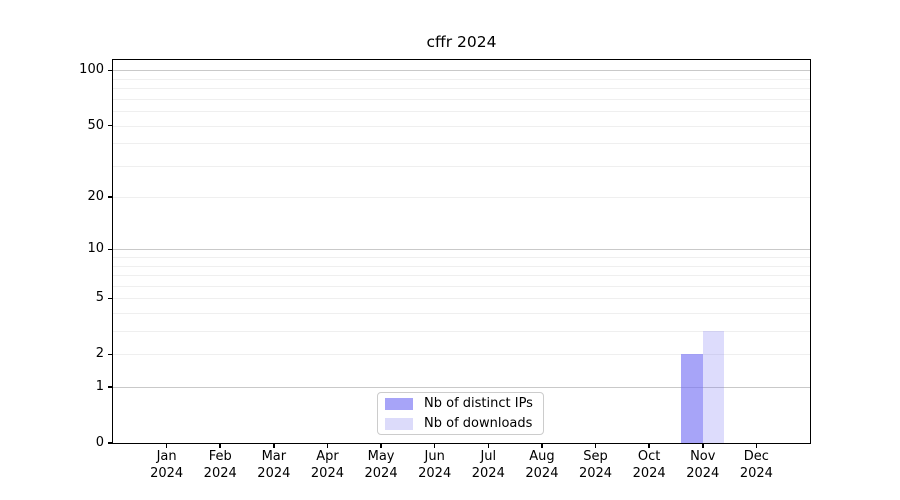 Image resolution: width=900 pixels, height=500 pixels. I want to click on y-tick-label: 0, so click(99, 442).